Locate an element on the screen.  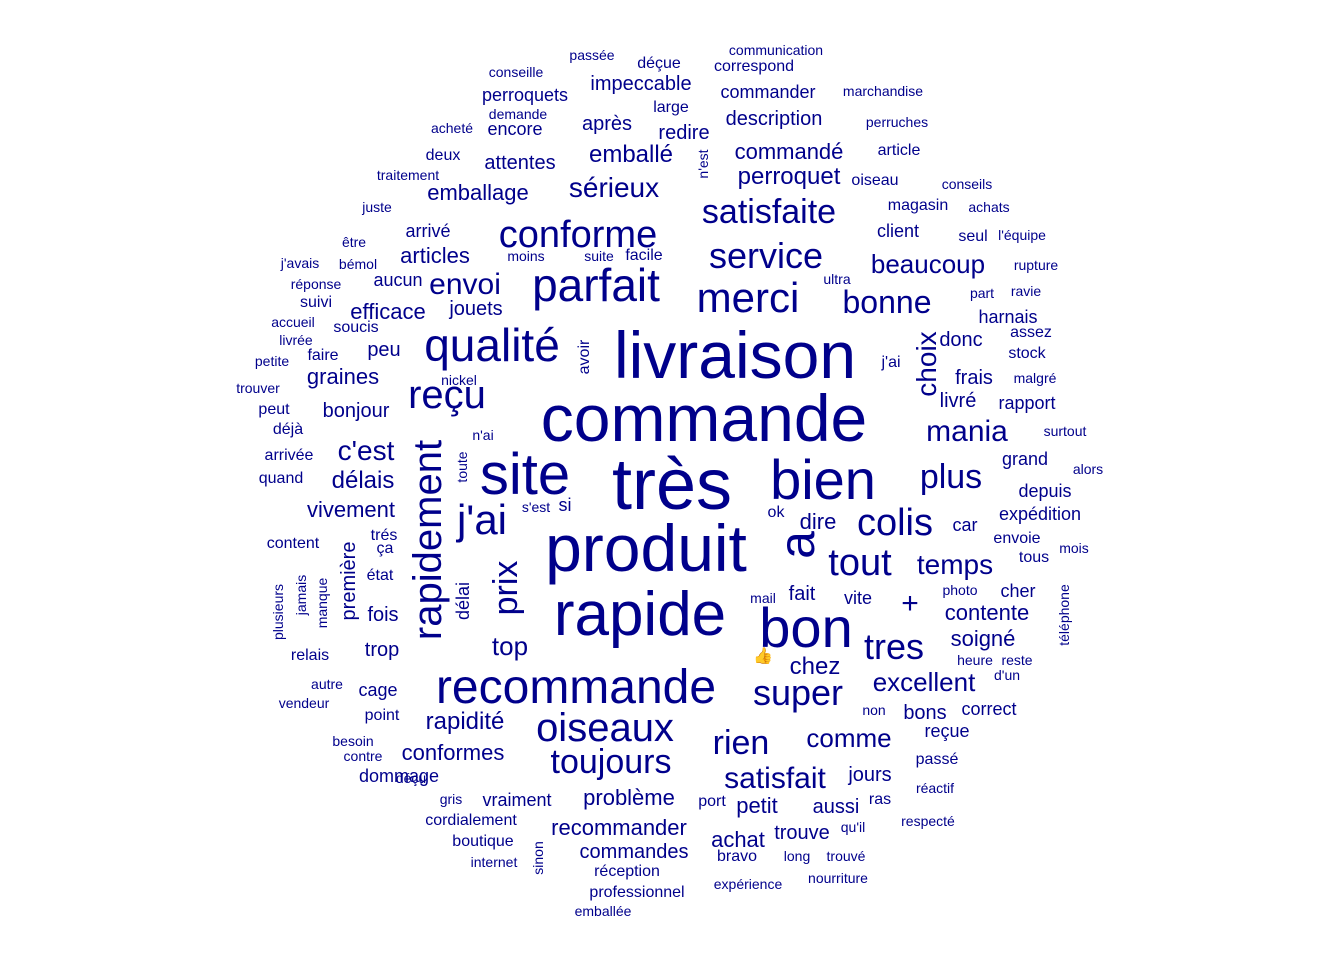
word-cloud-word: satisfait is located at coordinates (775, 778).